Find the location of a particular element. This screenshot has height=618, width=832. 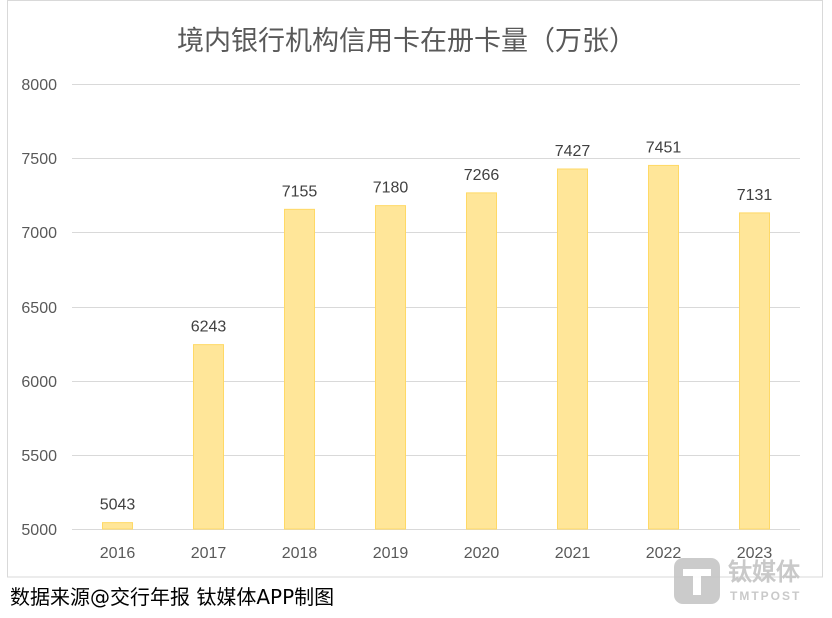

data-label: 7451 is located at coordinates (664, 147).